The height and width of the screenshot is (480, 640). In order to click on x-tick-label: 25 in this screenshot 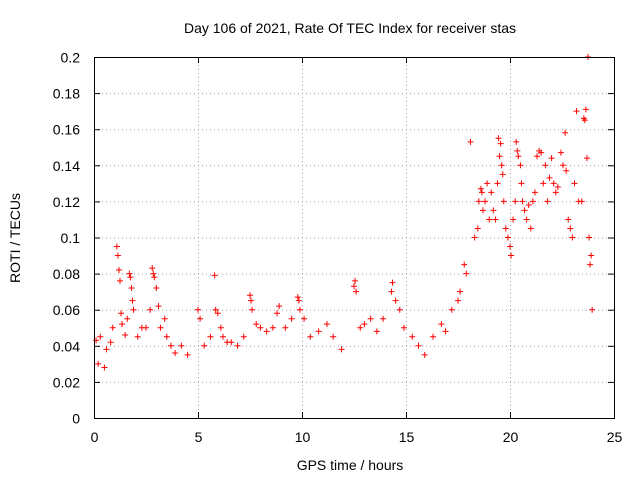, I will do `click(615, 437)`.